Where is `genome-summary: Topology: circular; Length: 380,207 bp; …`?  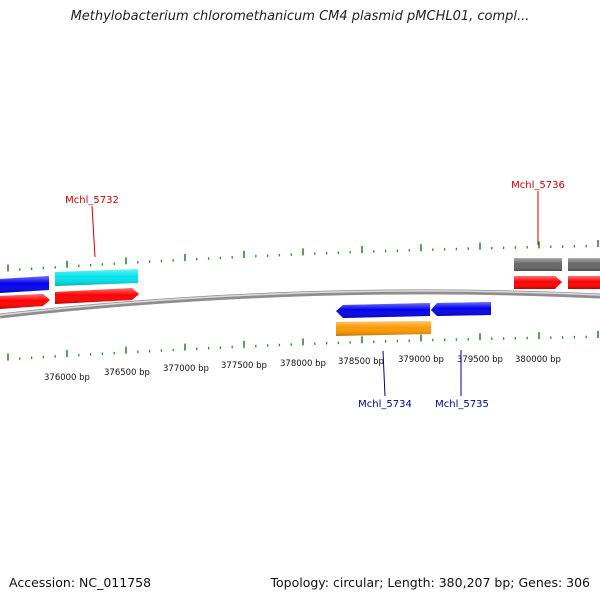
genome-summary: Topology: circular; Length: 380,207 bp; … is located at coordinates (430, 582).